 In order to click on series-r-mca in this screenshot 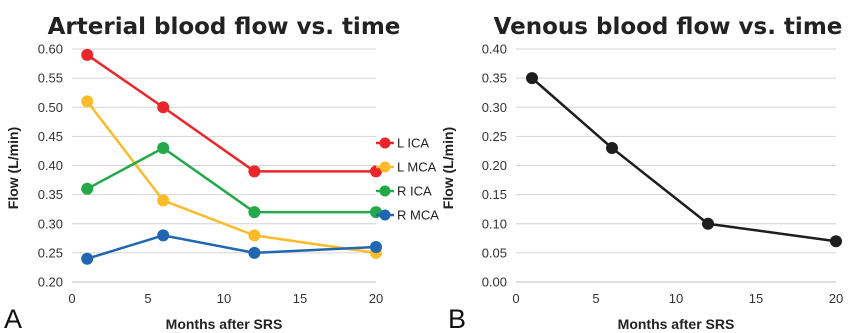, I will do `click(231, 247)`.